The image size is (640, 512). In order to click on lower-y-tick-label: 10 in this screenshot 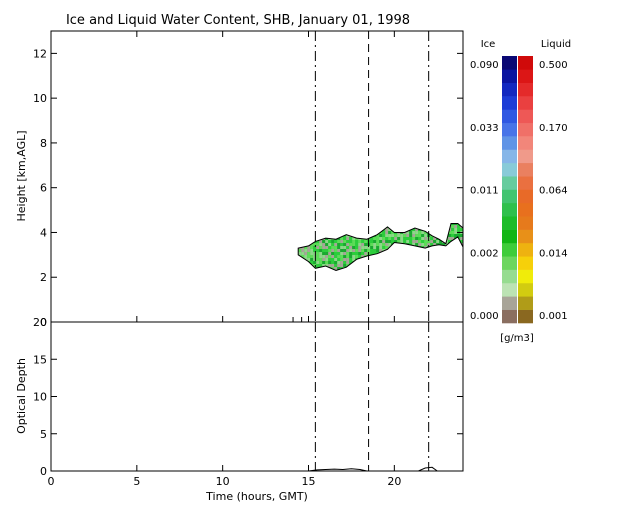, I will do `click(40, 397)`.